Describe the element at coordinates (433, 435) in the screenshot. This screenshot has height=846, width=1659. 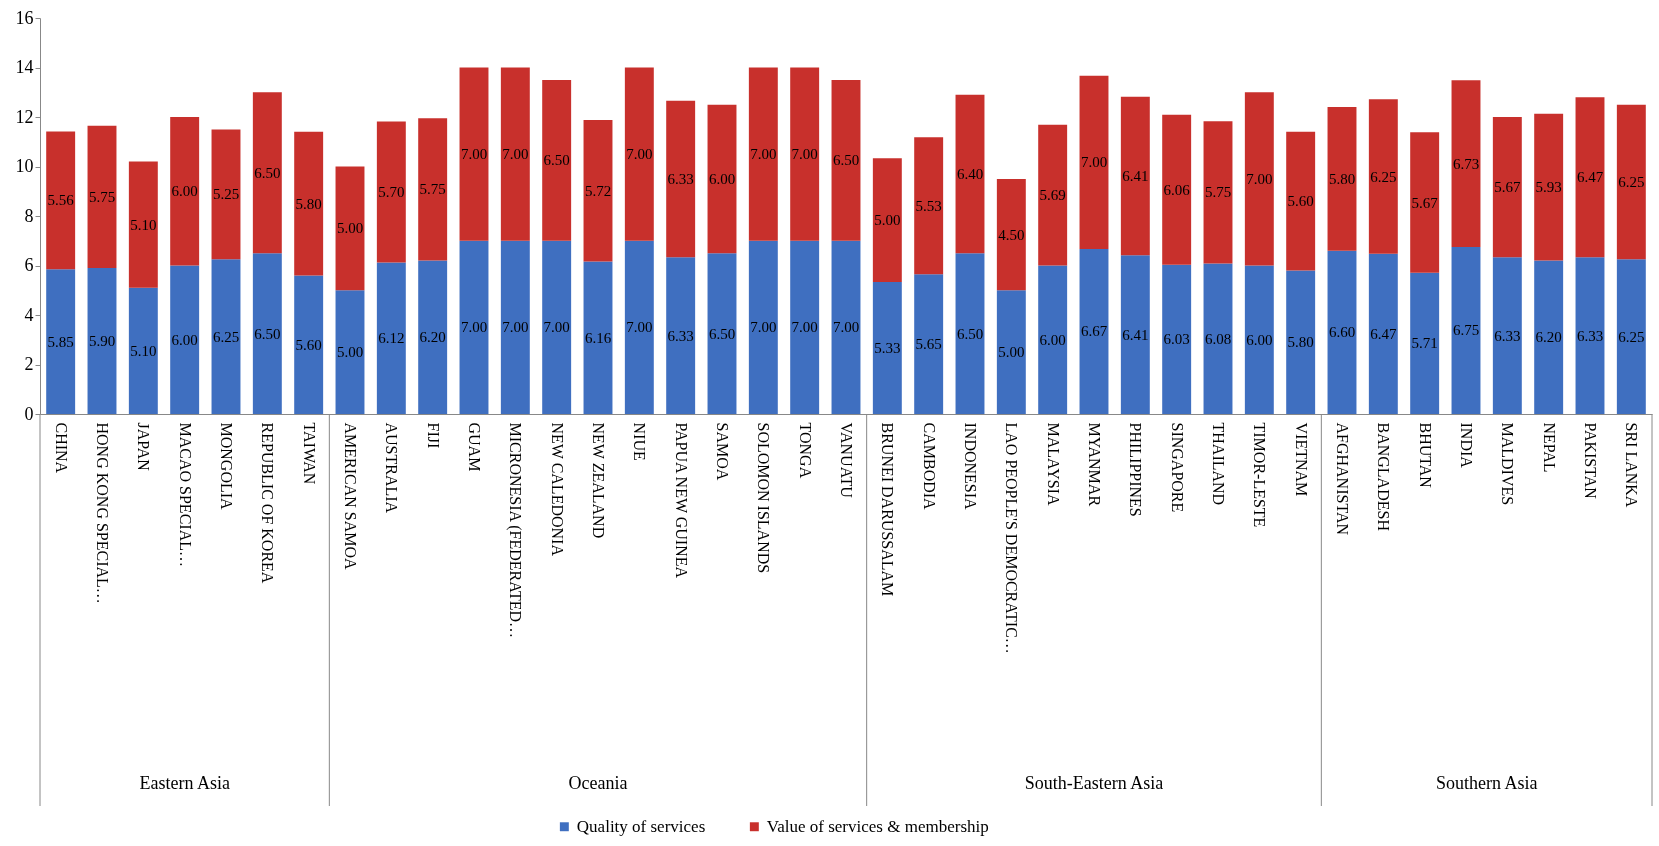
I see `x-tick-label: FIJI` at that location.